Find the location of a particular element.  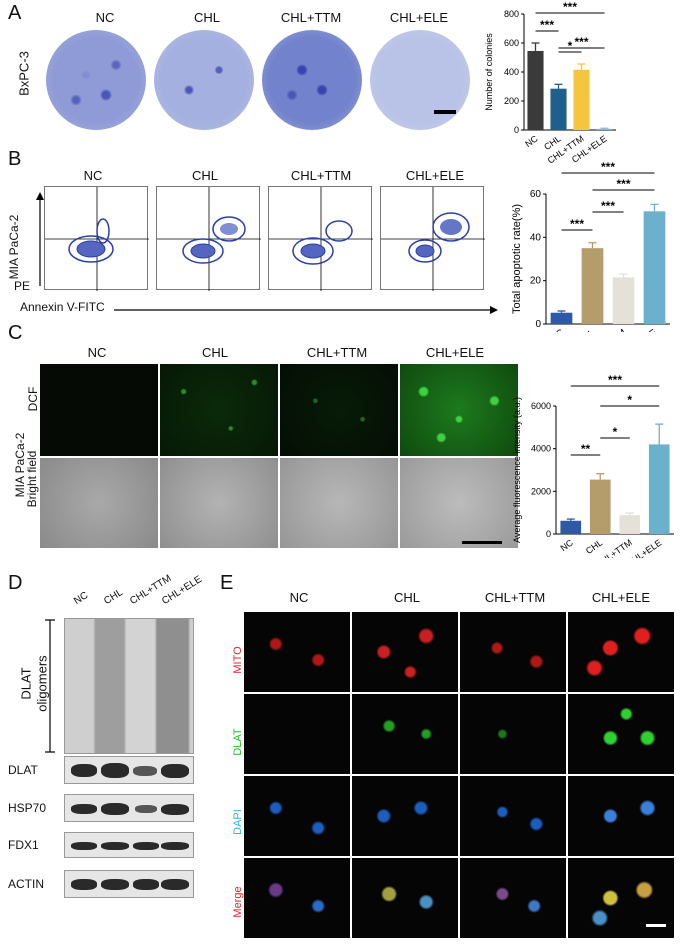

colony-dish-chl-ttm is located at coordinates (312, 80).